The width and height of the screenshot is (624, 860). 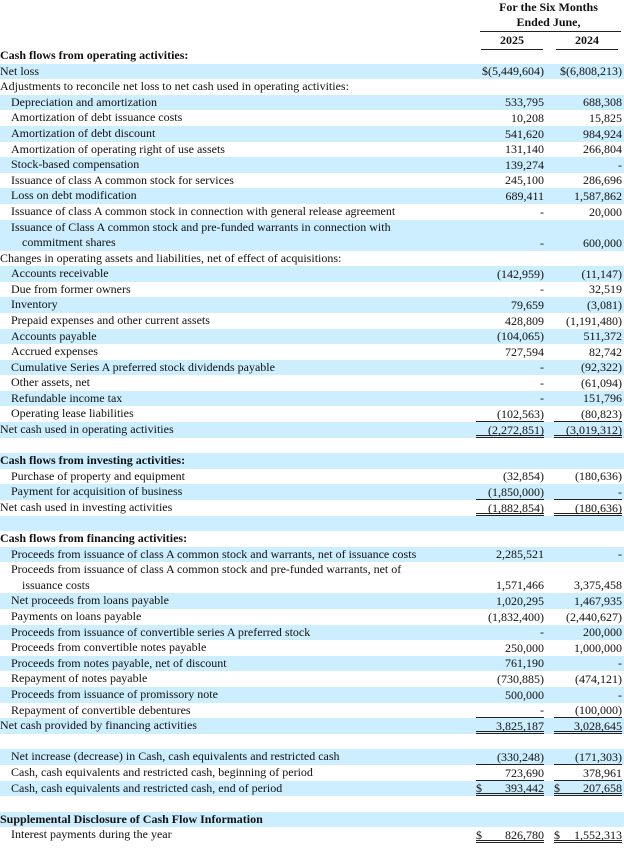 I want to click on value-2025: (142,959), so click(x=510, y=274).